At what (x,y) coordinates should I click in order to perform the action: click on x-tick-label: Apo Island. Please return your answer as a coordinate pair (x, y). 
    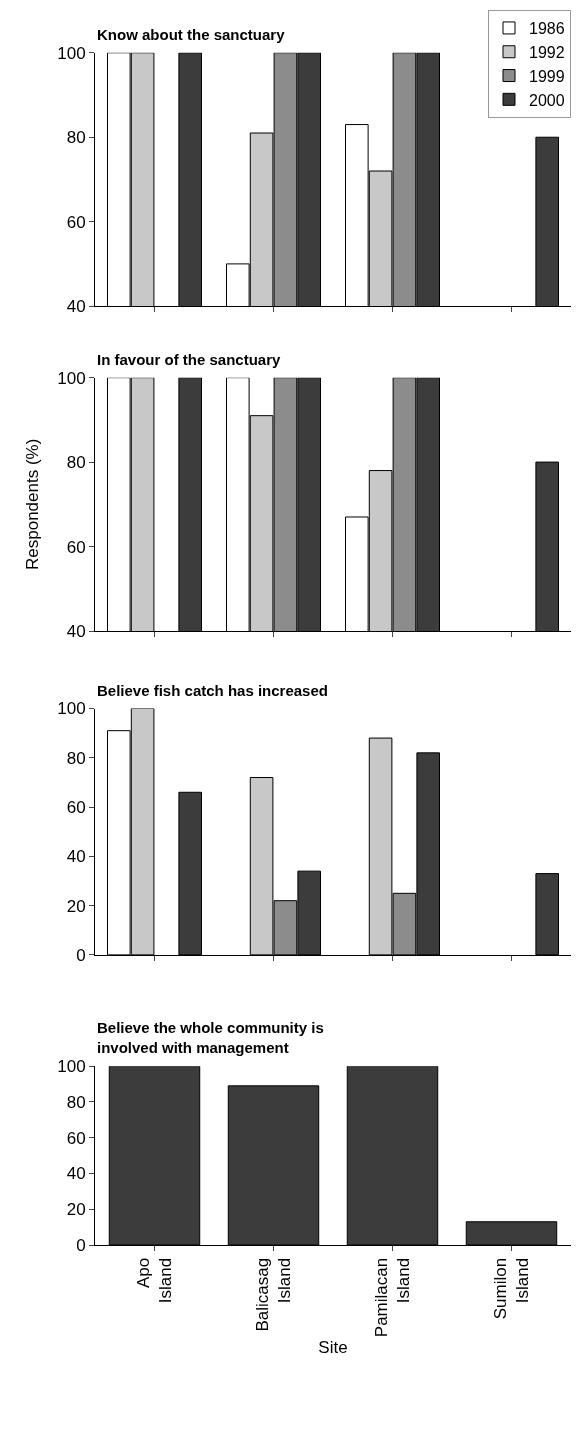
    Looking at the image, I should click on (154, 1280).